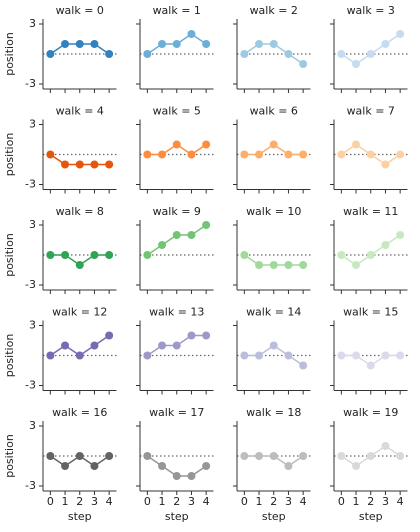 This screenshot has width=420, height=532. What do you see at coordinates (273, 211) in the screenshot?
I see `facet-title: walk = 10` at bounding box center [273, 211].